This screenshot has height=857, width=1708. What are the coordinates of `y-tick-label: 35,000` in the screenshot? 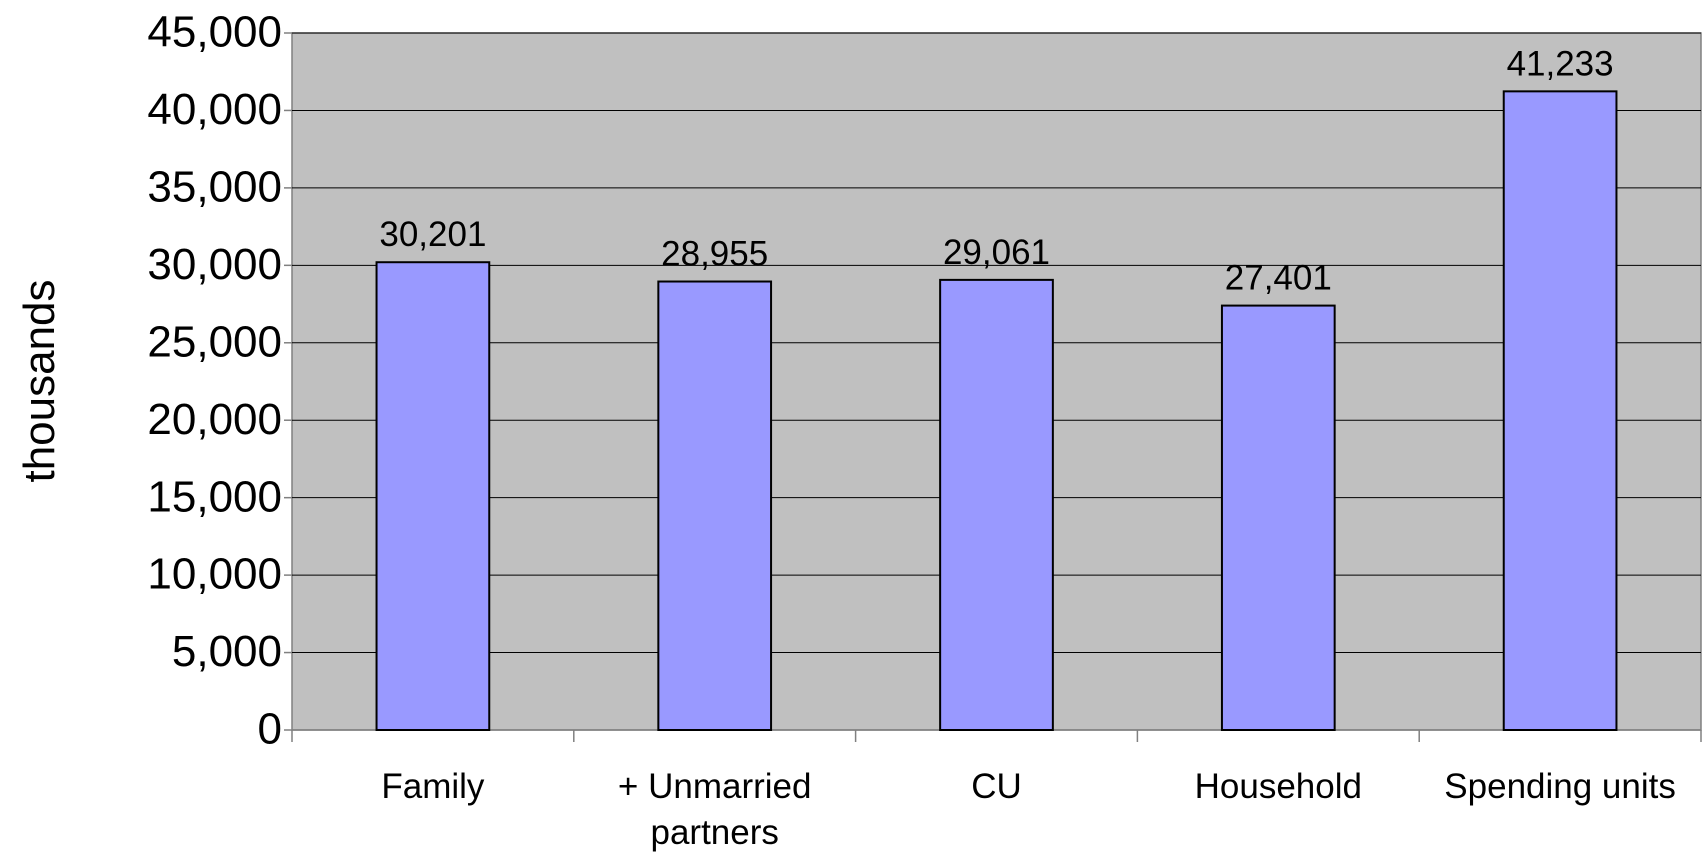 It's located at (214, 187).